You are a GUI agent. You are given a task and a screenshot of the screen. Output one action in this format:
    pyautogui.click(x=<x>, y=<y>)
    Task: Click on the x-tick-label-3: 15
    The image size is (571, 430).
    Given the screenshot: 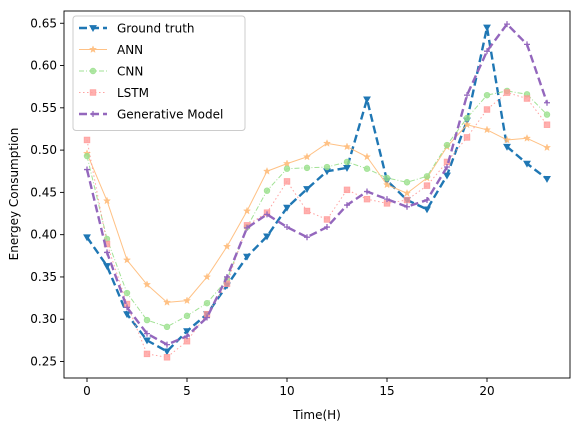 What is the action you would take?
    pyautogui.click(x=386, y=391)
    